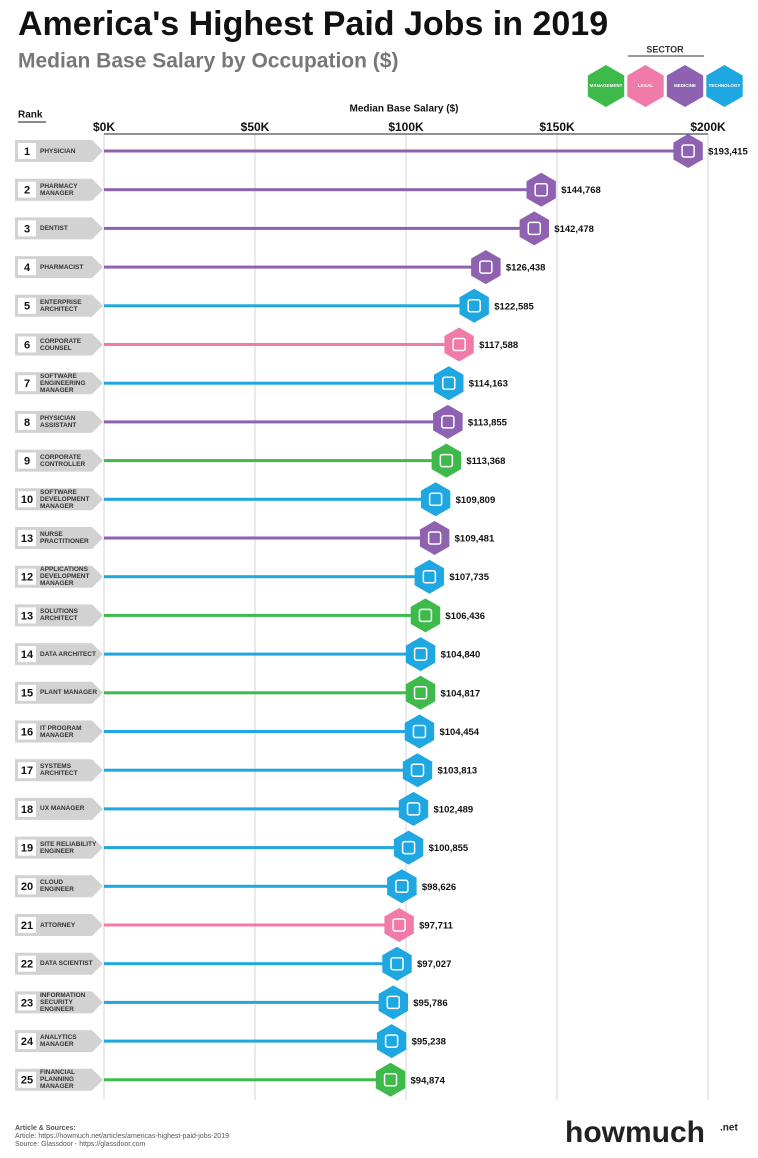 The image size is (758, 1158). Describe the element at coordinates (439, 887) in the screenshot. I see `value-label: $98,626` at that location.